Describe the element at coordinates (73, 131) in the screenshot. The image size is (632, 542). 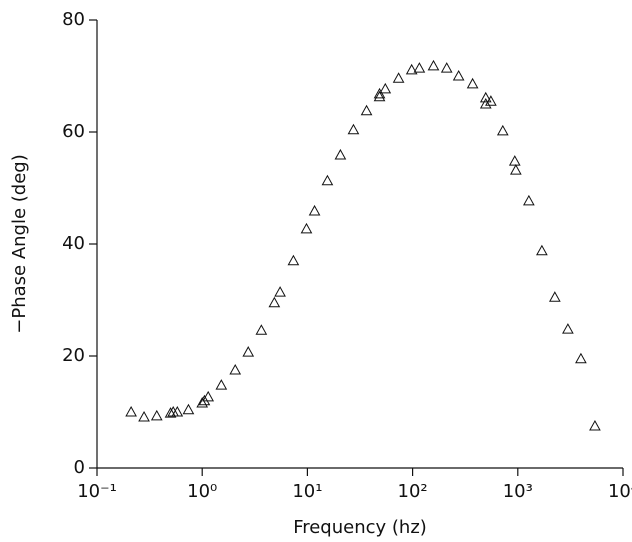
I see `y-tick-label: 60` at that location.